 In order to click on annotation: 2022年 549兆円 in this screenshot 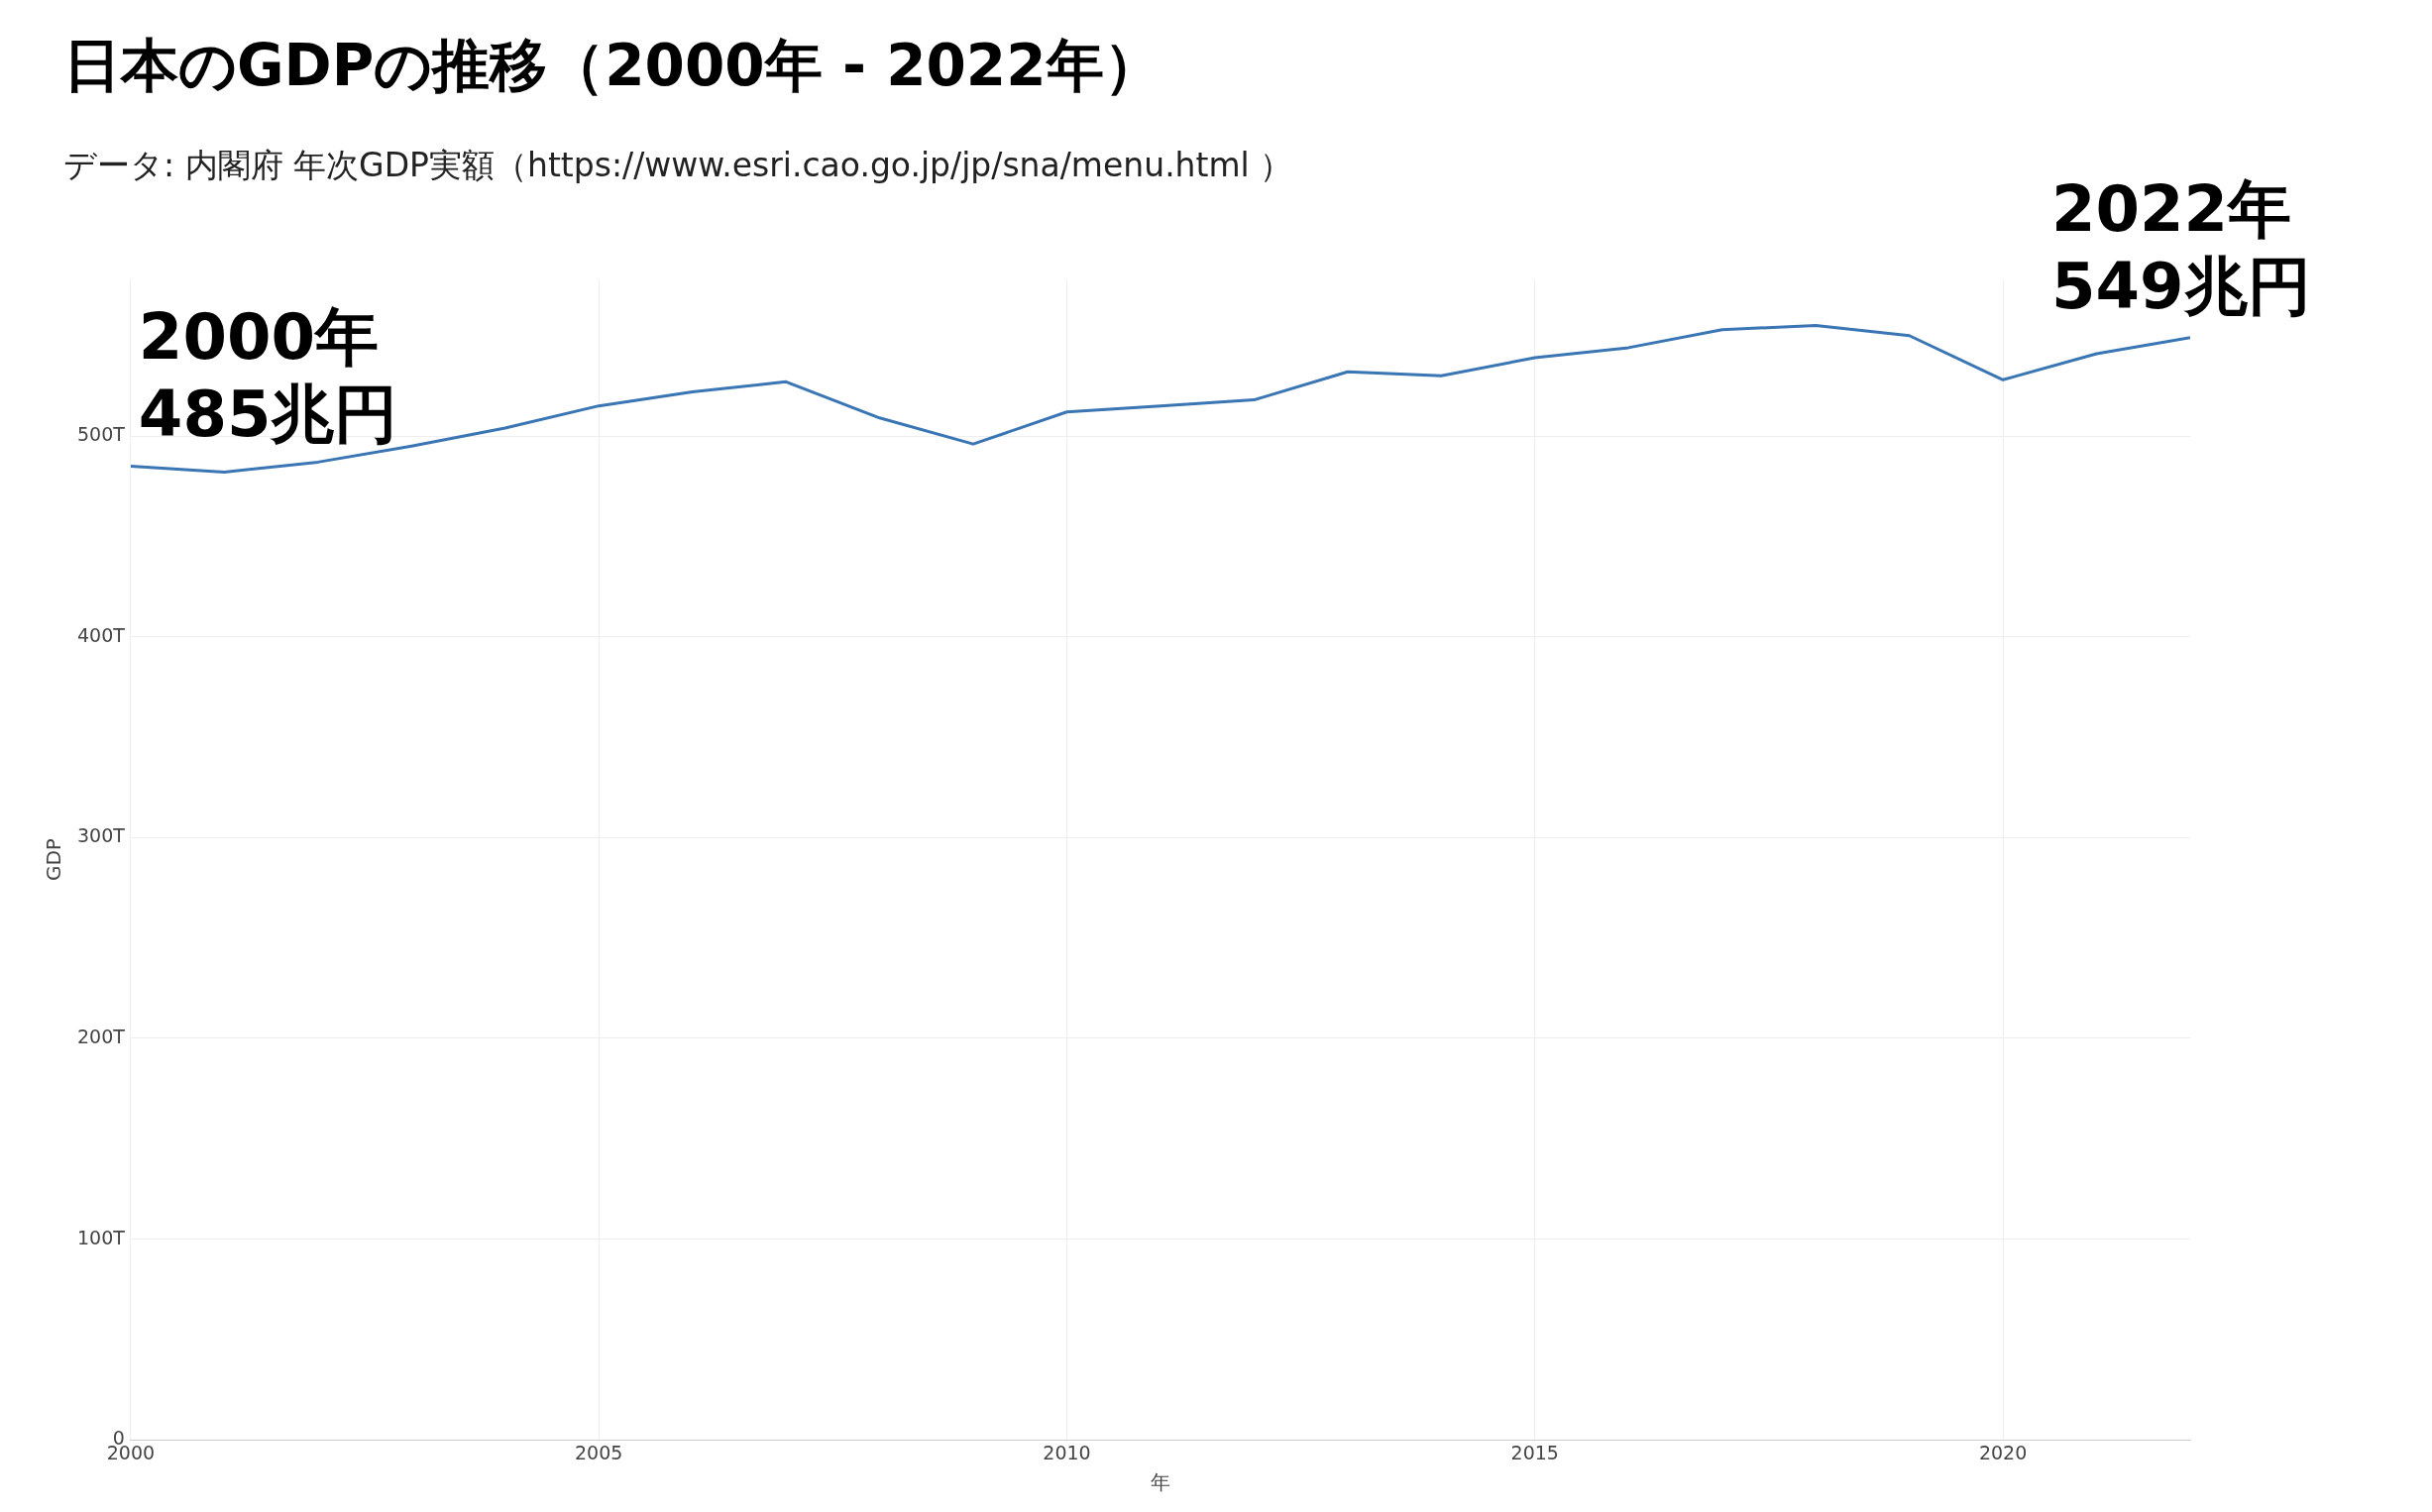, I will do `click(2181, 247)`.